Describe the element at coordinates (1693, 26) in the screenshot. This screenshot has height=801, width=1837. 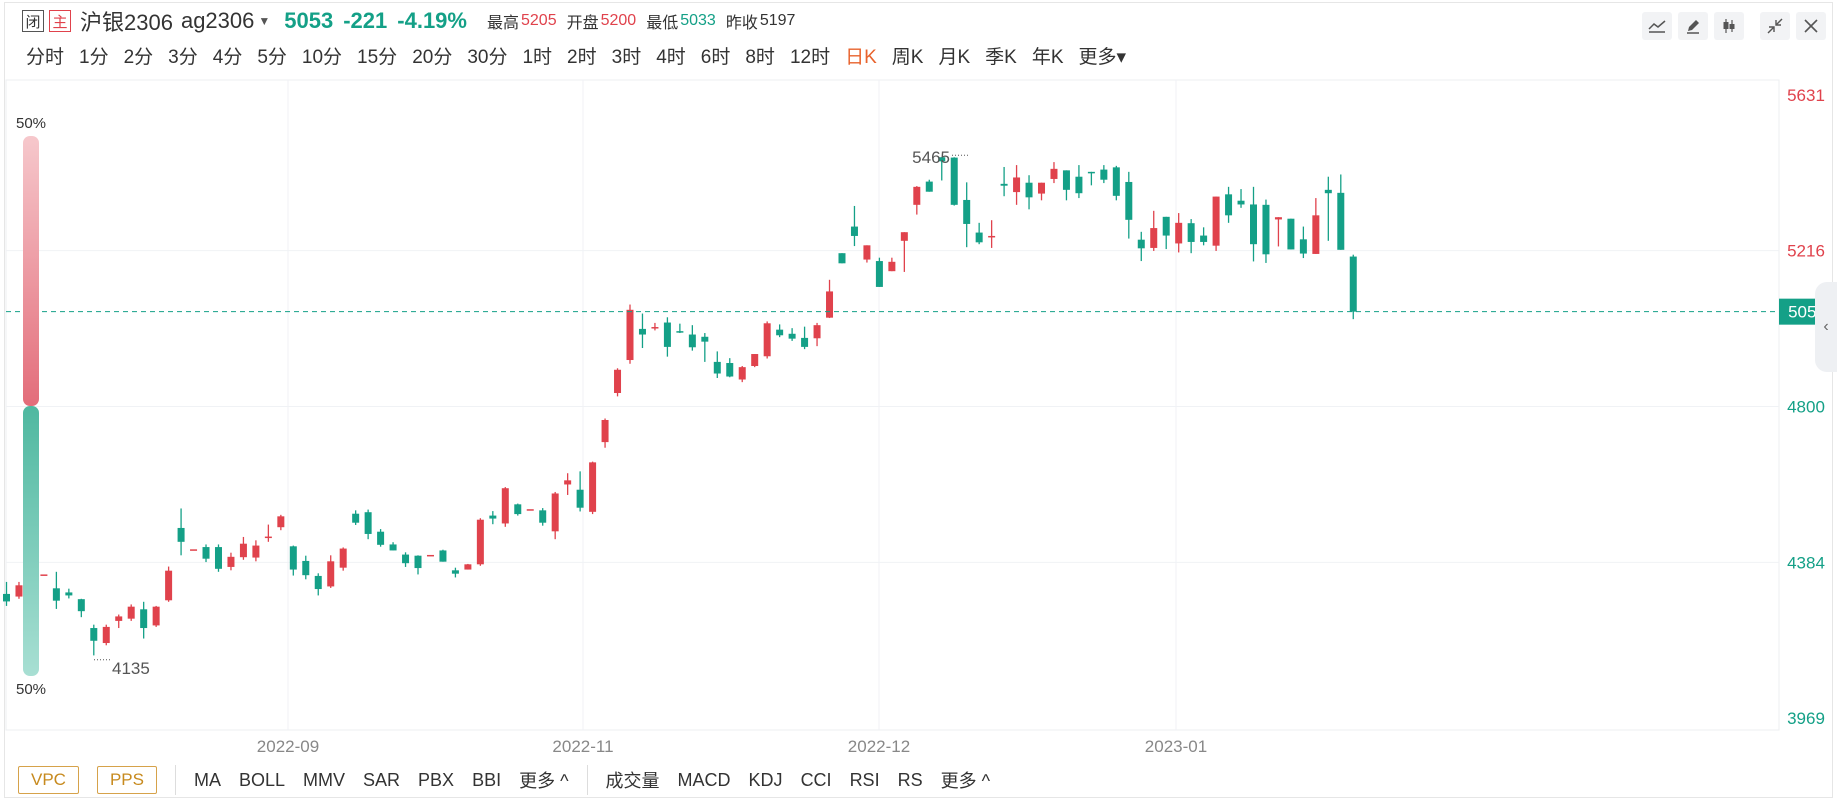
I see `pen-icon` at that location.